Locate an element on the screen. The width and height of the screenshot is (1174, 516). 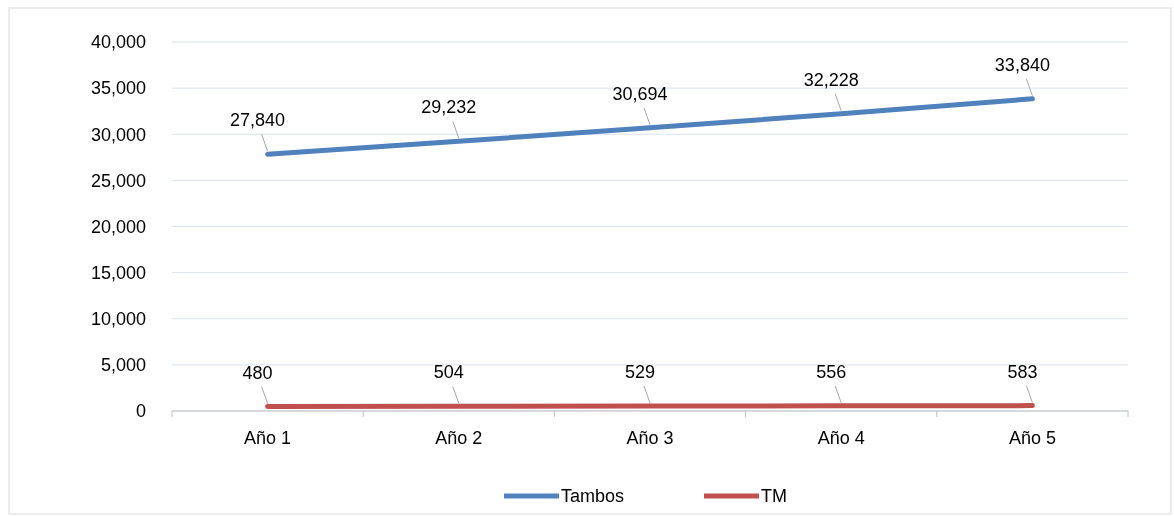
legend-label: Tambos is located at coordinates (593, 496).